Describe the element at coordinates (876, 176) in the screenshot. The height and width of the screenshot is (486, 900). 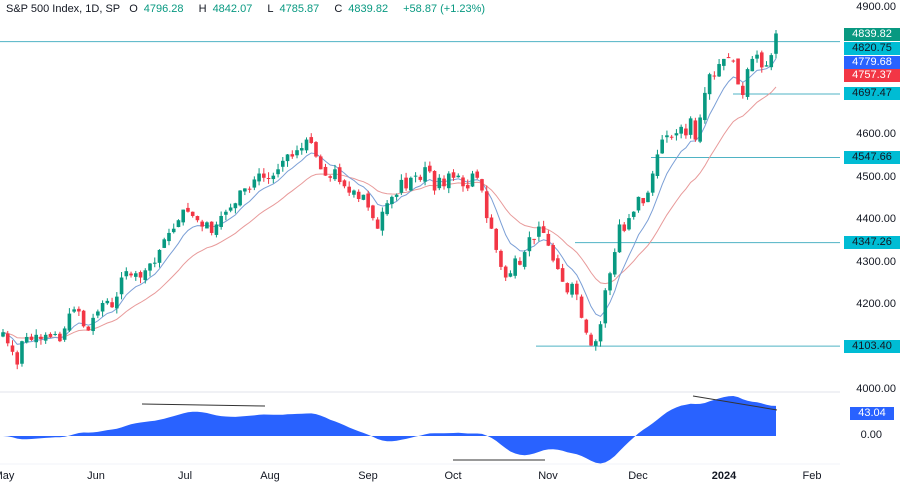
I see `price-tick-label: 4500.00` at that location.